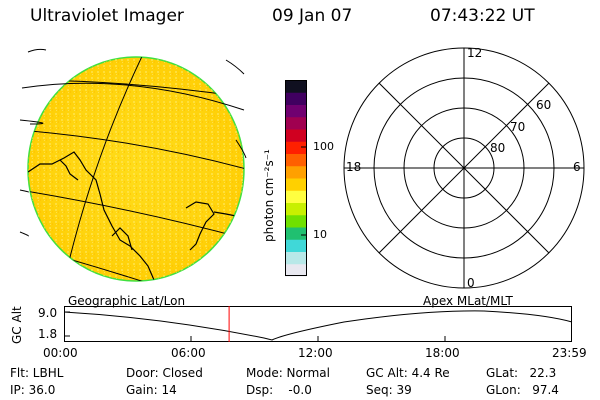  Describe the element at coordinates (475, 53) in the screenshot. I see `mlt-label-12: 12` at that location.